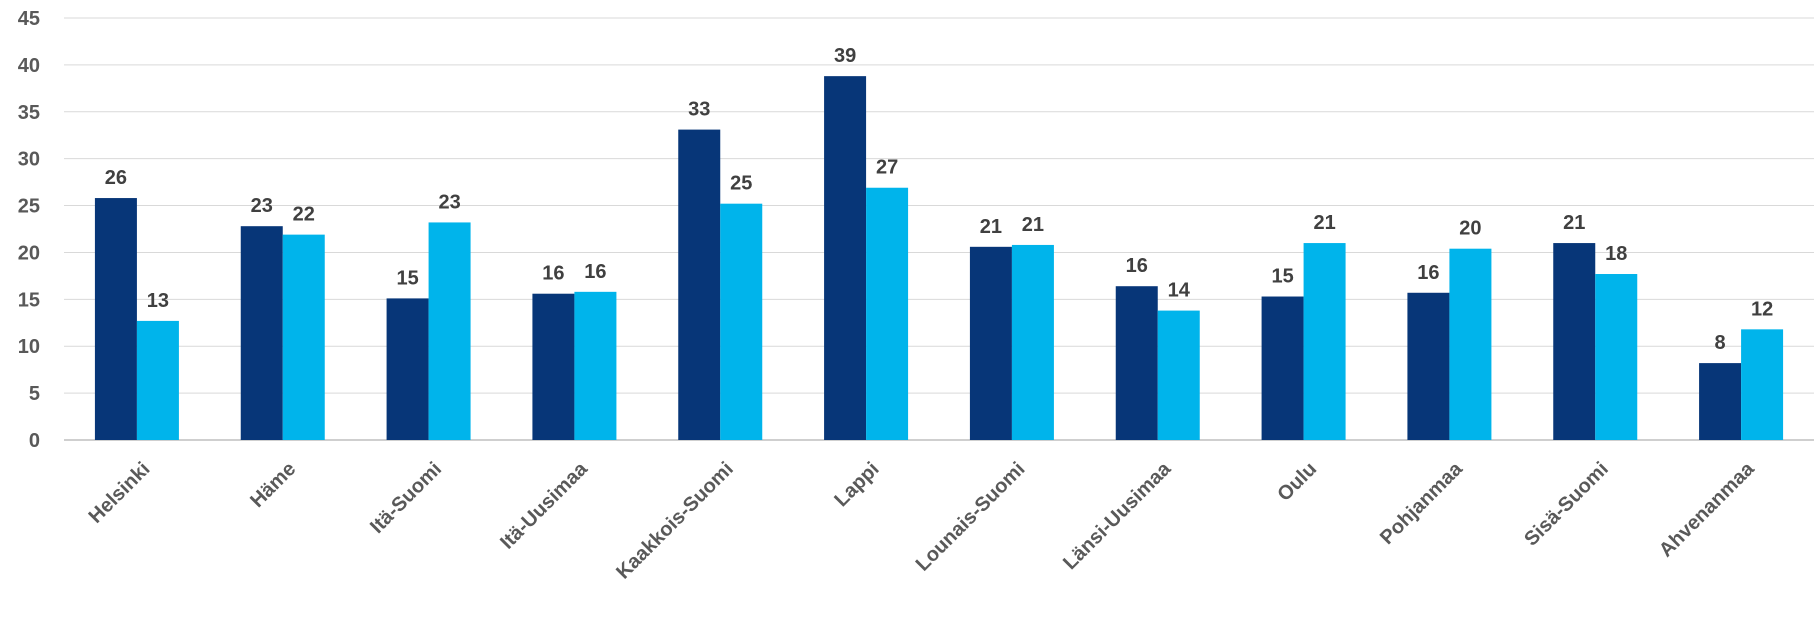  I want to click on data-label-series-2: 14, so click(1179, 291).